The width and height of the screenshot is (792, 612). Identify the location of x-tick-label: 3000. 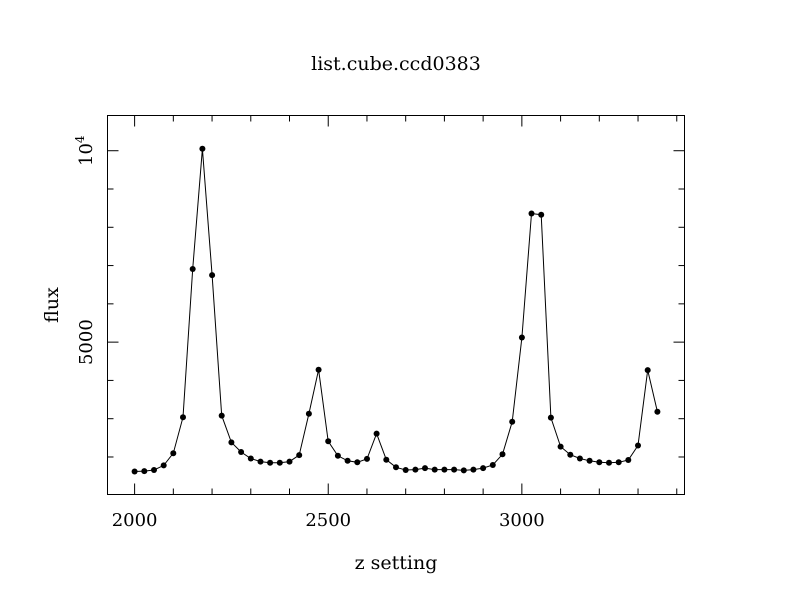
(522, 520).